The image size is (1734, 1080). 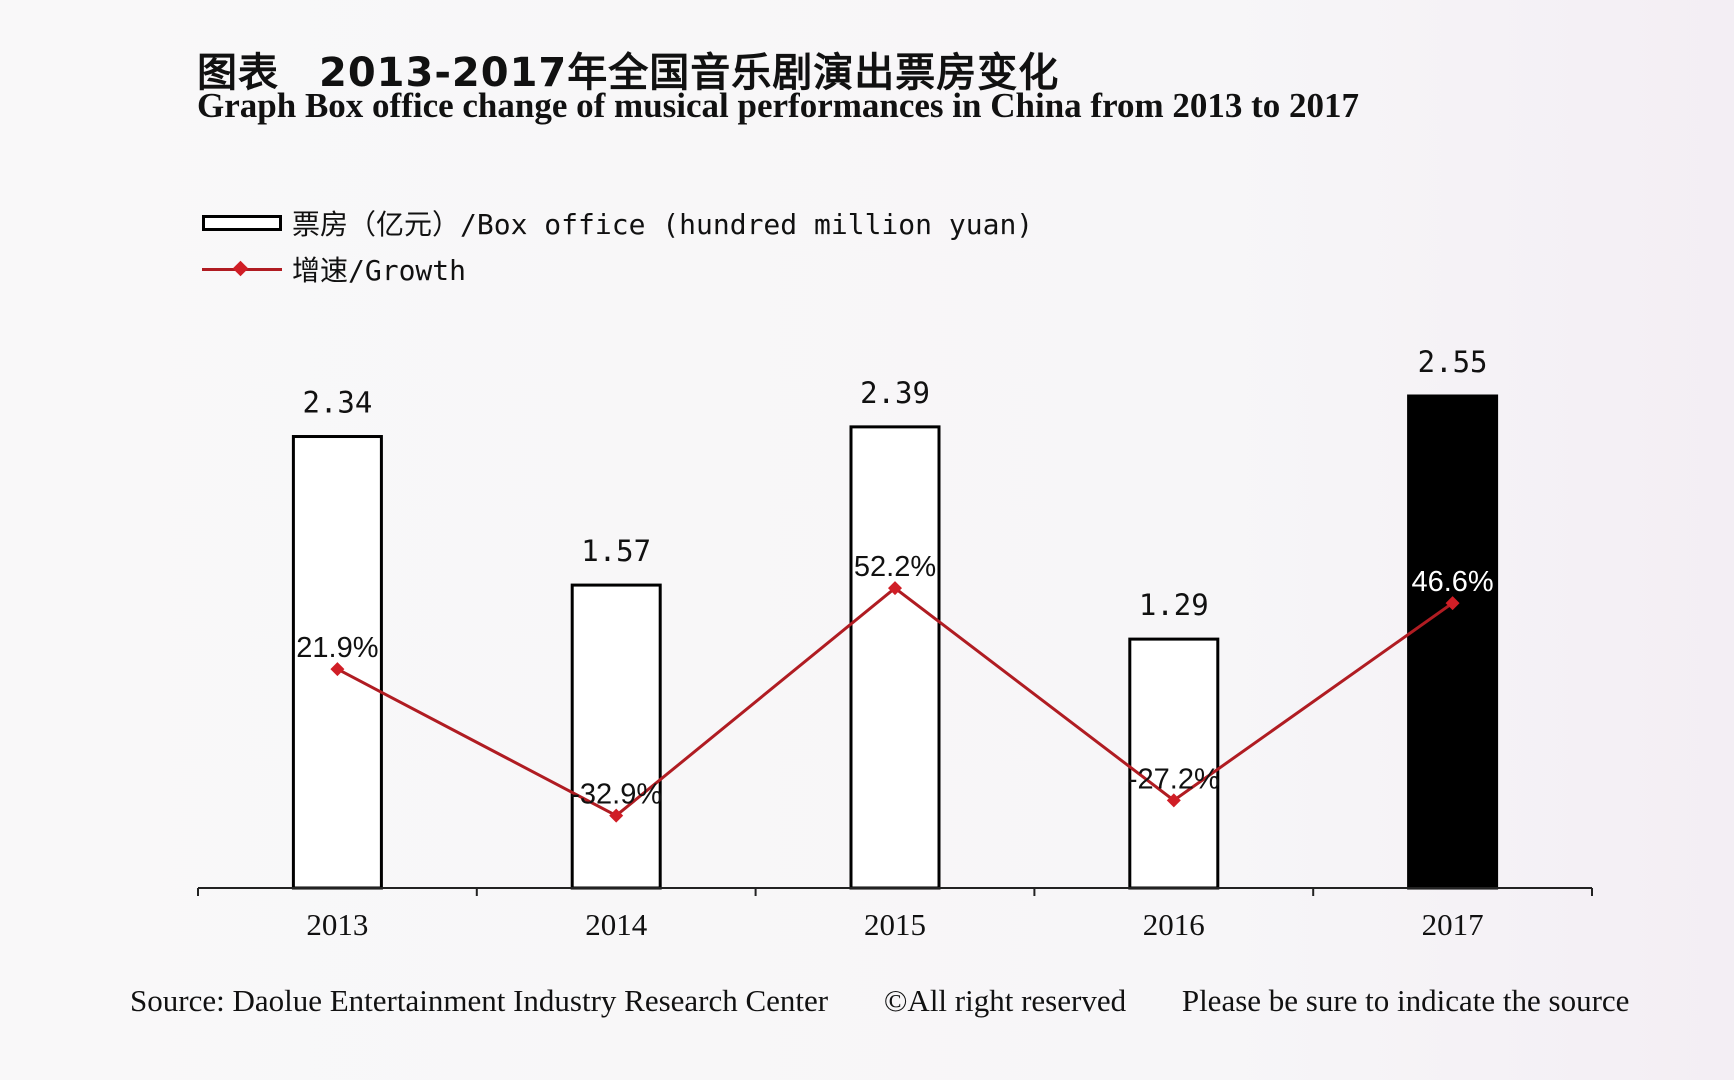 What do you see at coordinates (1174, 924) in the screenshot?
I see `x-tick-label-2016: 2016` at bounding box center [1174, 924].